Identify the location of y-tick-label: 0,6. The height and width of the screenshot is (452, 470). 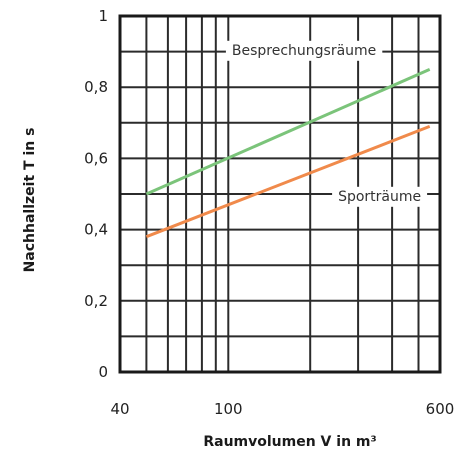
(96, 158).